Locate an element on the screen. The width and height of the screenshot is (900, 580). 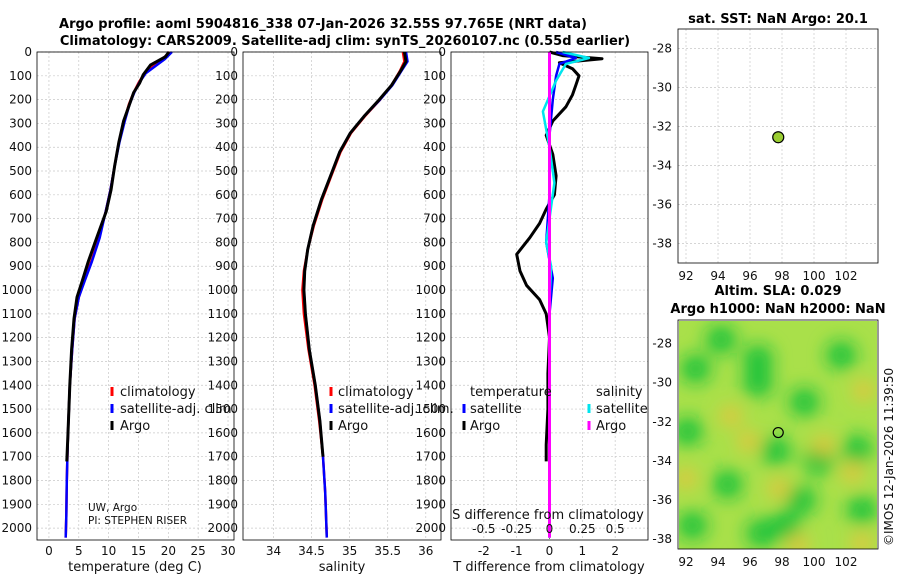
legend-argo-temp: Argo is located at coordinates (485, 426).